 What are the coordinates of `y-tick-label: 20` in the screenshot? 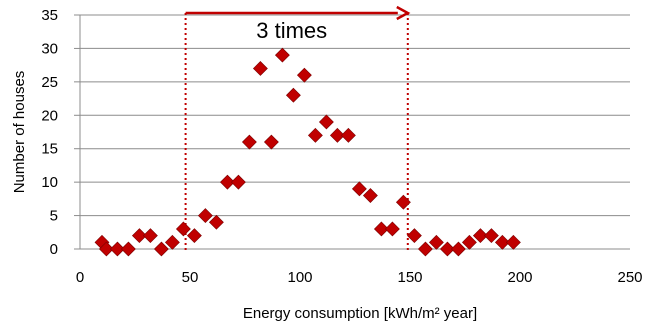 It's located at (49, 115).